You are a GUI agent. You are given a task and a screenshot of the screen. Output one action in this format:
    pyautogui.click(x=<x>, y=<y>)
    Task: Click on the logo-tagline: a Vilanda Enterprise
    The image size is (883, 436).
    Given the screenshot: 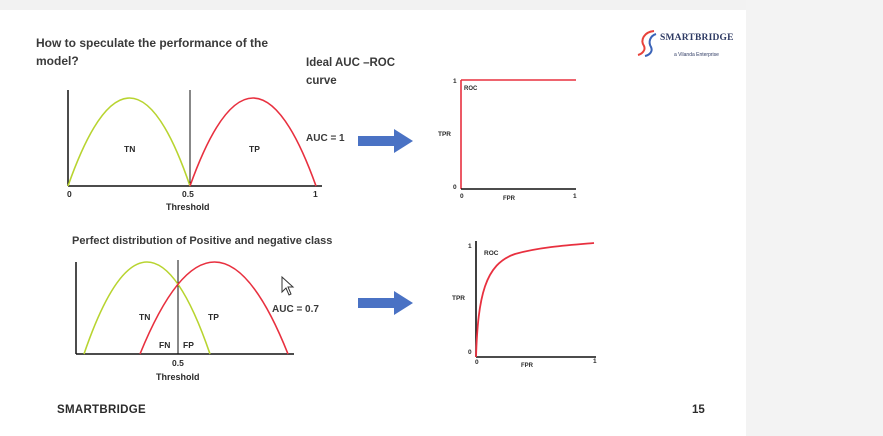 What is the action you would take?
    pyautogui.click(x=696, y=55)
    